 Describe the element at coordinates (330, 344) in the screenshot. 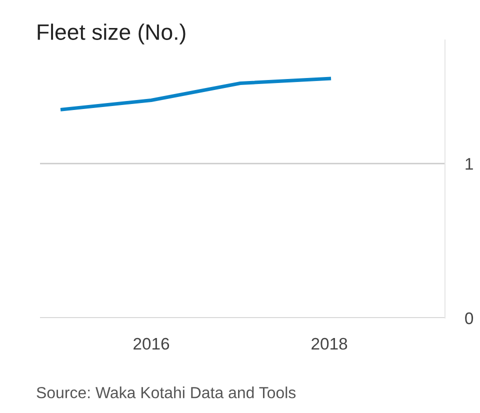

I see `x-tick-label: 2018` at that location.